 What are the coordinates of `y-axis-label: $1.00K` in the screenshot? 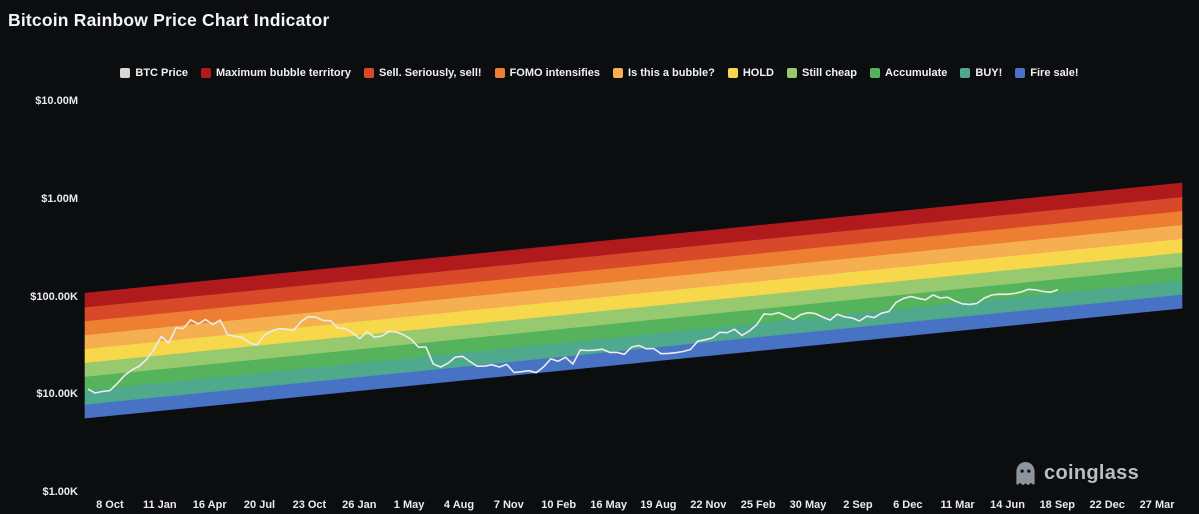 It's located at (60, 492).